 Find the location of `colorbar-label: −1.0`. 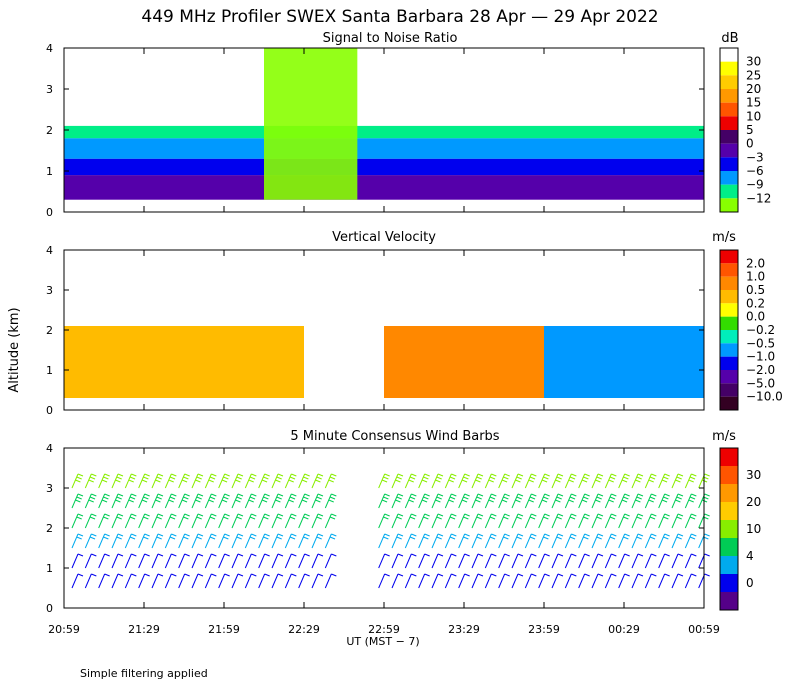

colorbar-label: −1.0 is located at coordinates (760, 357).